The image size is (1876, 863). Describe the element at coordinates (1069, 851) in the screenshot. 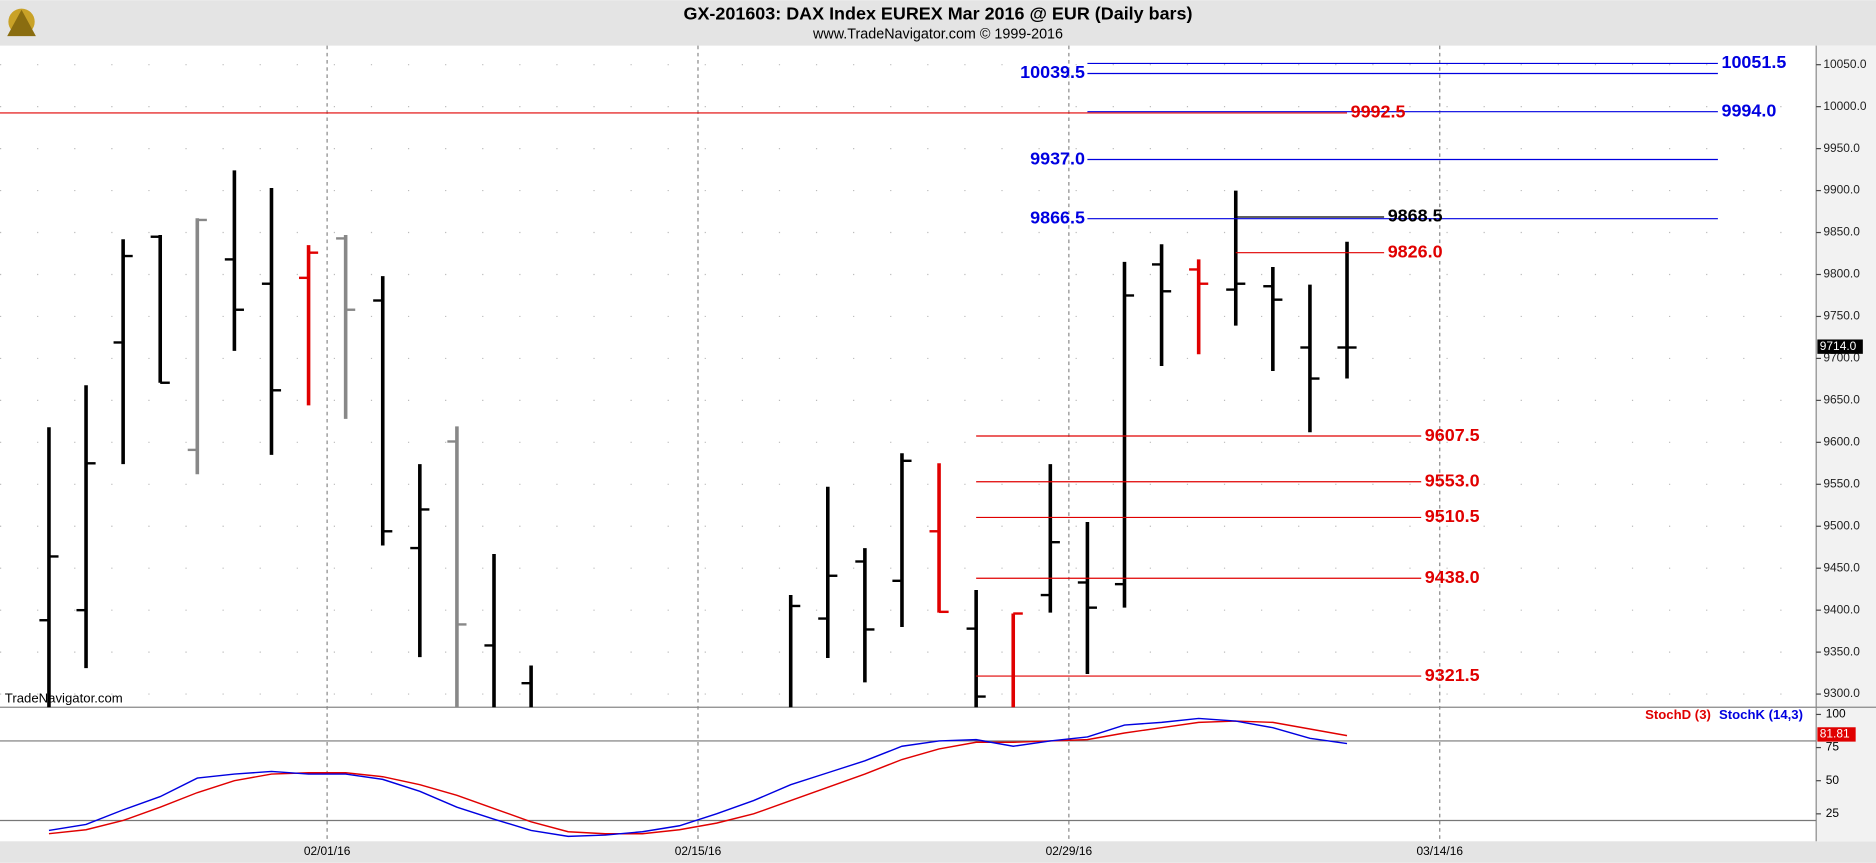

I see `x-tick-label: 02/29/16` at that location.